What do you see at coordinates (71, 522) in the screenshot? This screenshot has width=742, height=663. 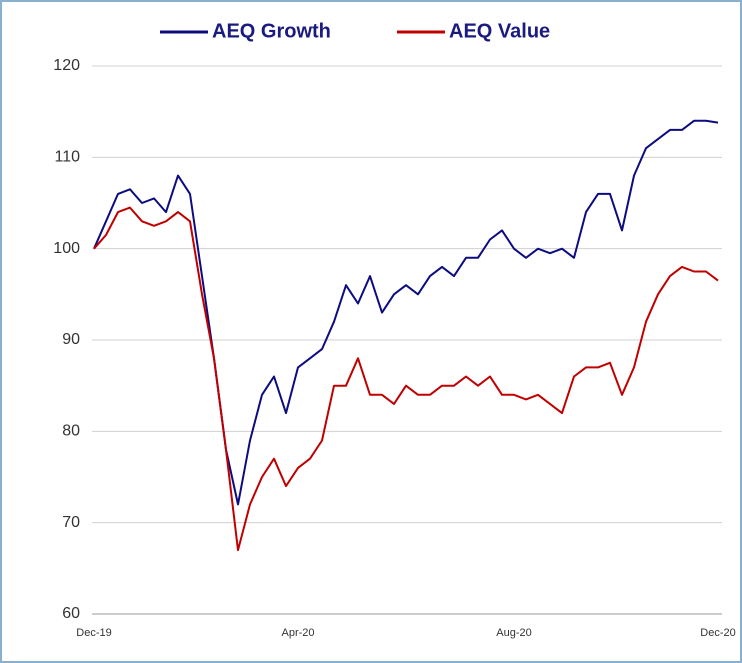 I see `y-tick-label: 70` at bounding box center [71, 522].